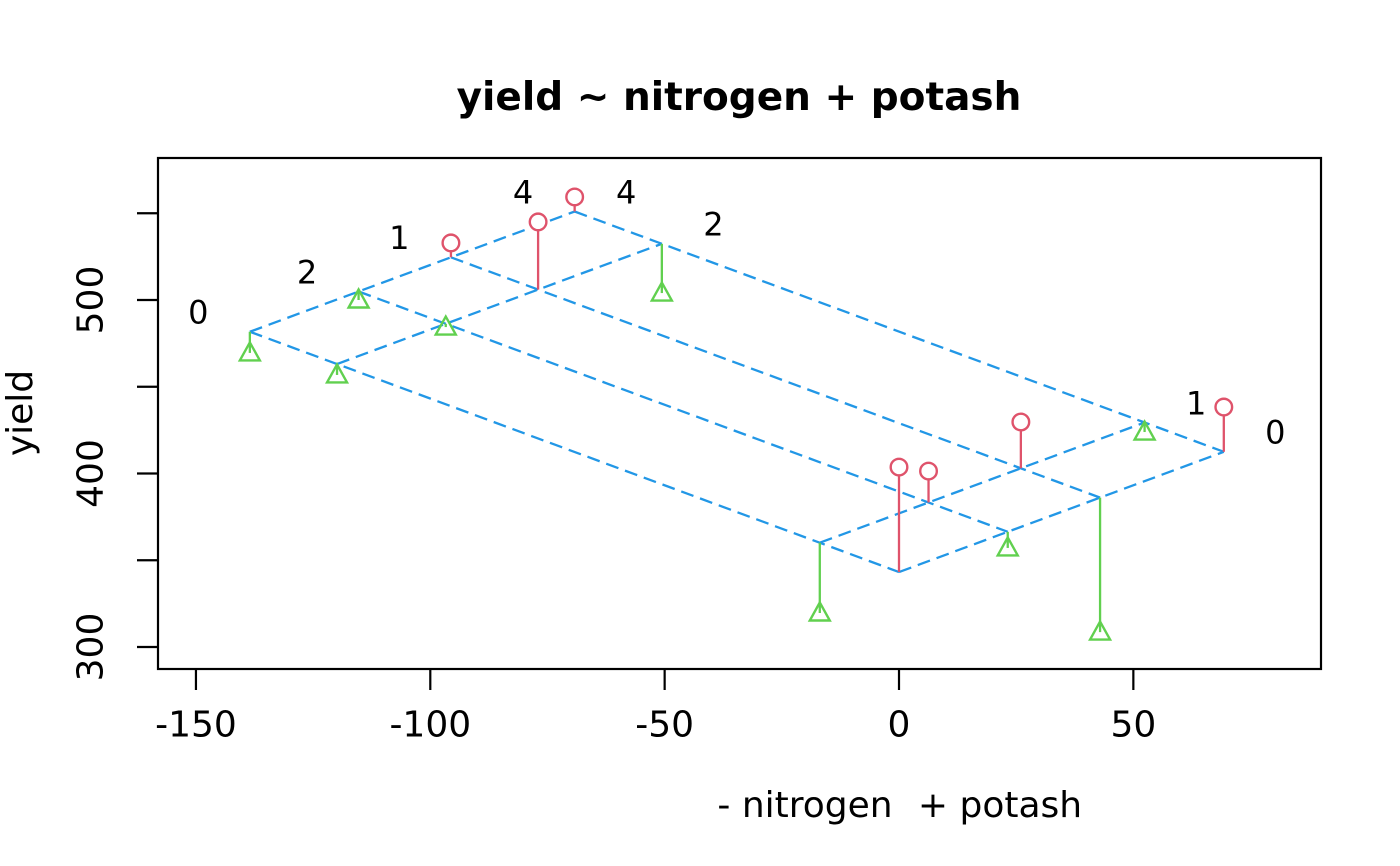  I want to click on y-tick-label: 300, so click(91, 647).